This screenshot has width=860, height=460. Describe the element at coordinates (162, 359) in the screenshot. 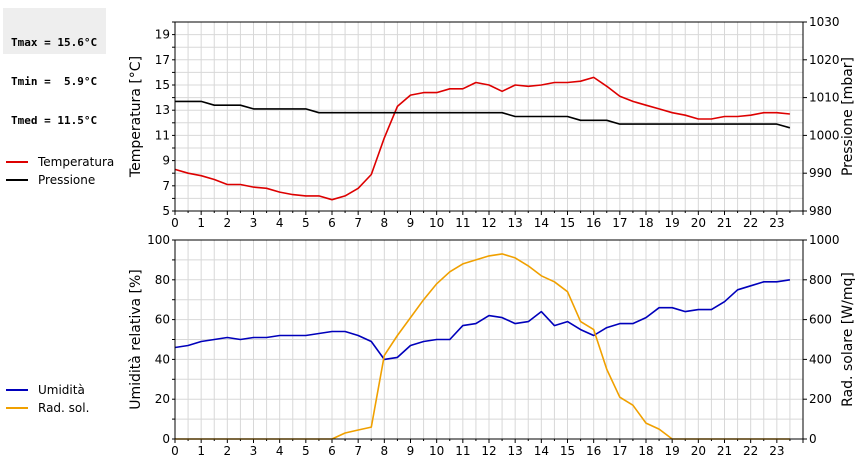

I see `y-tick-label: 40` at that location.